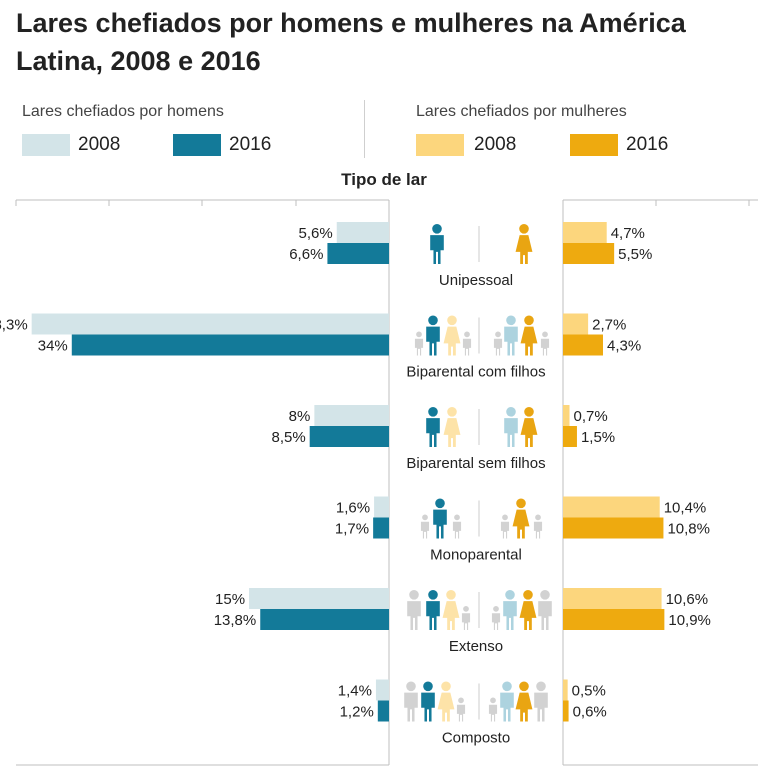 The height and width of the screenshot is (768, 768). Describe the element at coordinates (316, 233) in the screenshot. I see `label-men-2008-unipessoal: 5,6%` at that location.